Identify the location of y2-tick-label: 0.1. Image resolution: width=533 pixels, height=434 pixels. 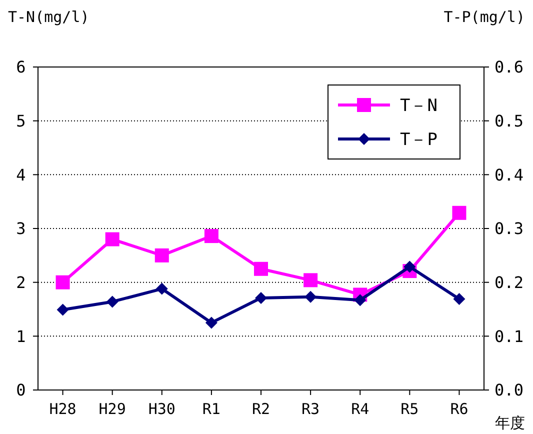
(509, 336).